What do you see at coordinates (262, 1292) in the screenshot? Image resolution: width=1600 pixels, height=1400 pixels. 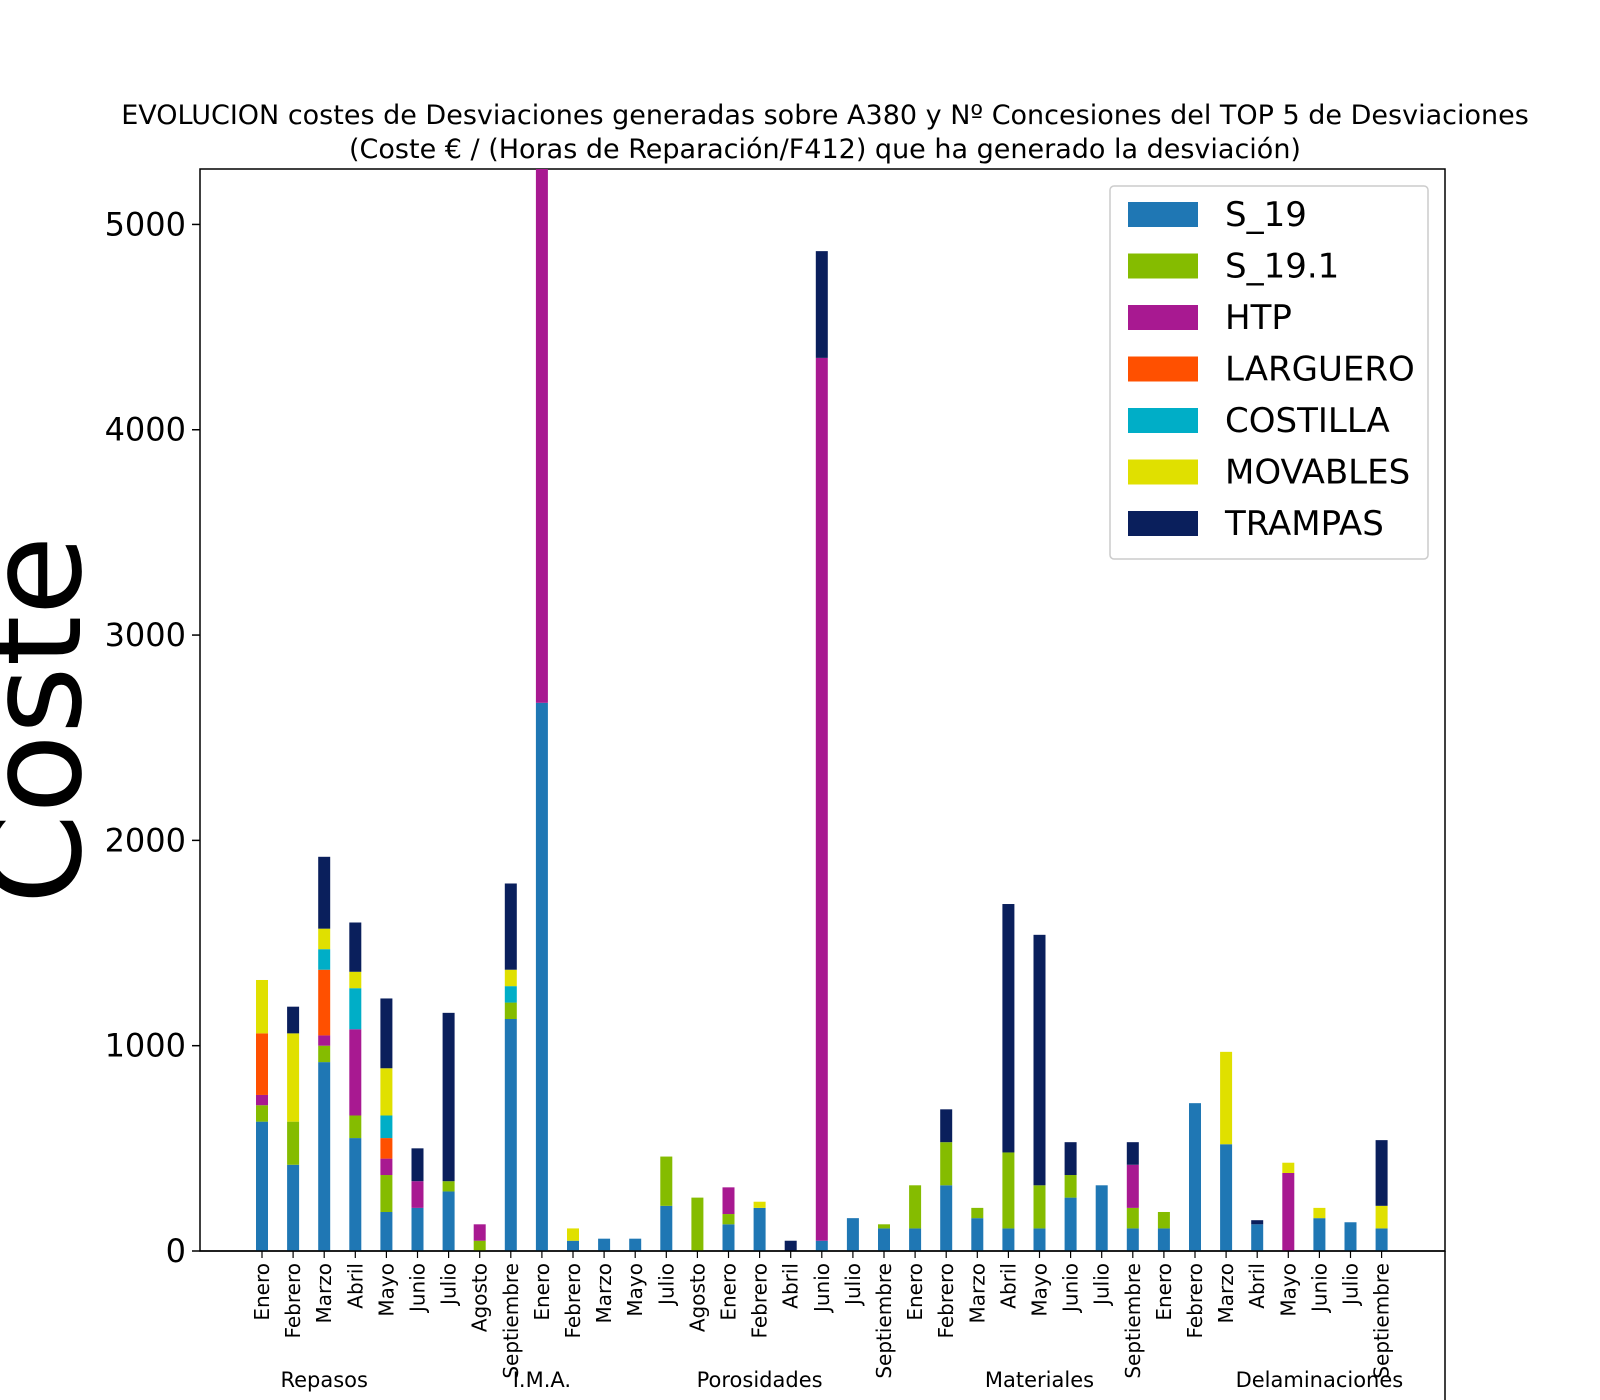 I see `x-tick-label-0: Enero` at bounding box center [262, 1292].